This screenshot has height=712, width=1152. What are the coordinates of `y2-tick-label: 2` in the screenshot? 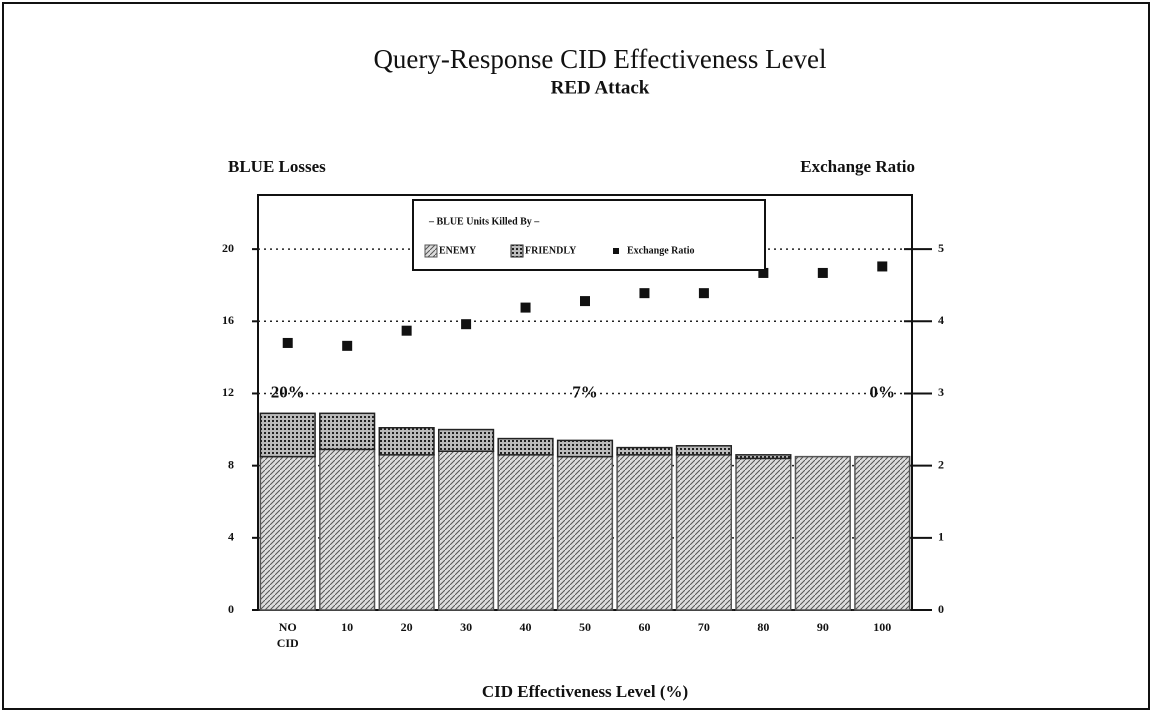 It's located at (941, 464).